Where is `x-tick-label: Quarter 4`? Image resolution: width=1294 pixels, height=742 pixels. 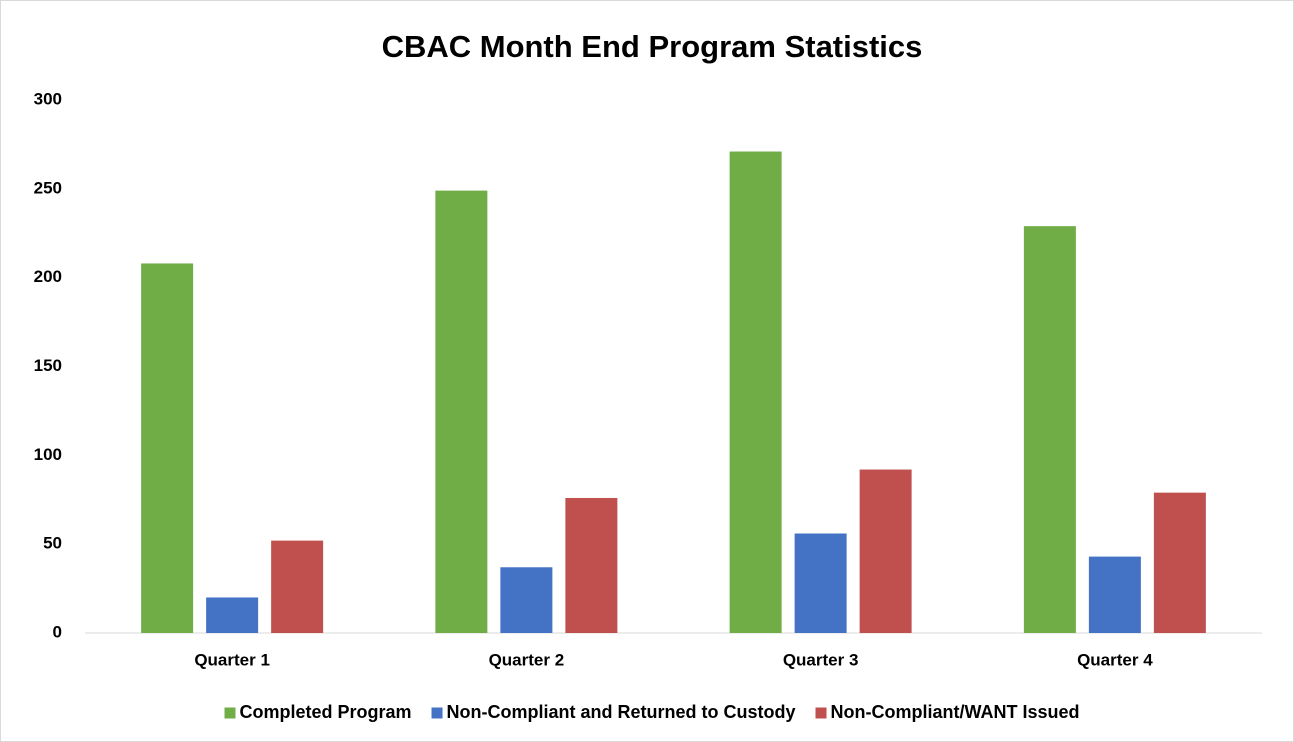 x-tick-label: Quarter 4 is located at coordinates (1115, 659).